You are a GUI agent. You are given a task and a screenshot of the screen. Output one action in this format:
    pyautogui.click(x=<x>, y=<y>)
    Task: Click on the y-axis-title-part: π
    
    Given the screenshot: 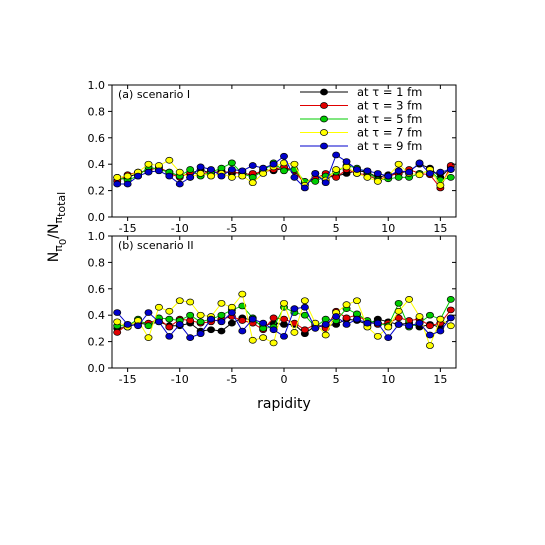 What is the action you would take?
    pyautogui.click(x=58, y=220)
    